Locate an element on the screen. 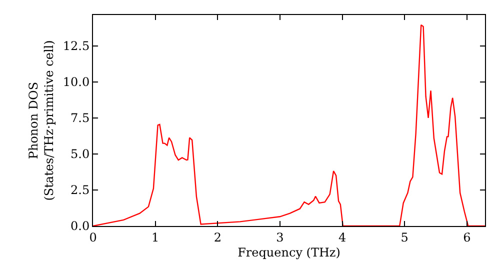 The width and height of the screenshot is (500, 280). y-tick-label: 12.5 is located at coordinates (76, 46).